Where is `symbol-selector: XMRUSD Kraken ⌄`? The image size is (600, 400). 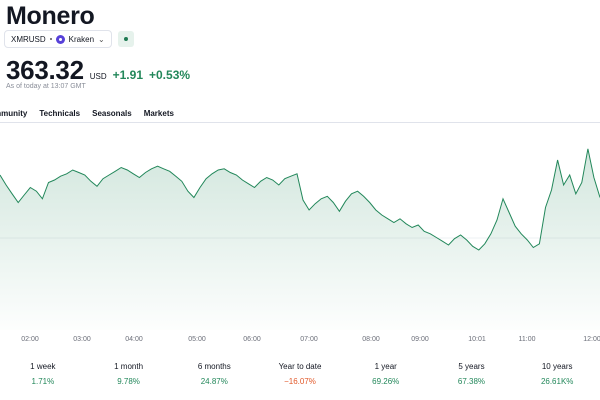 symbol-selector: XMRUSD Kraken ⌄ is located at coordinates (58, 39).